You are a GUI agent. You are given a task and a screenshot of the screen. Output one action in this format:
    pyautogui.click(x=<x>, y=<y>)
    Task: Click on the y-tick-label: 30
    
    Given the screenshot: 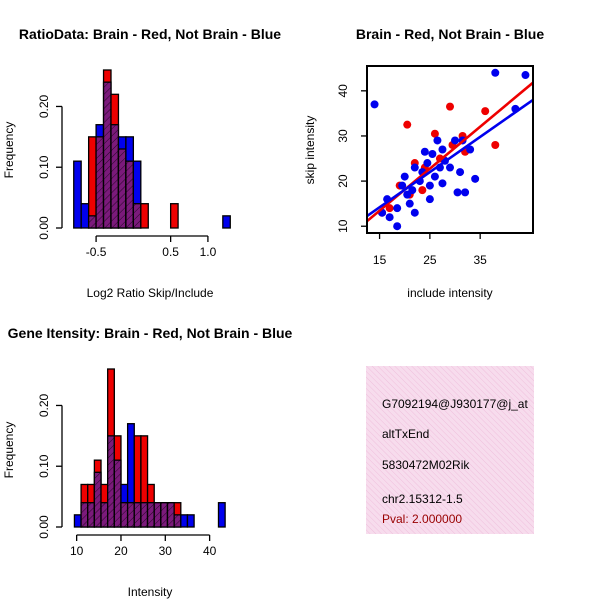 What is the action you would take?
    pyautogui.click(x=343, y=136)
    